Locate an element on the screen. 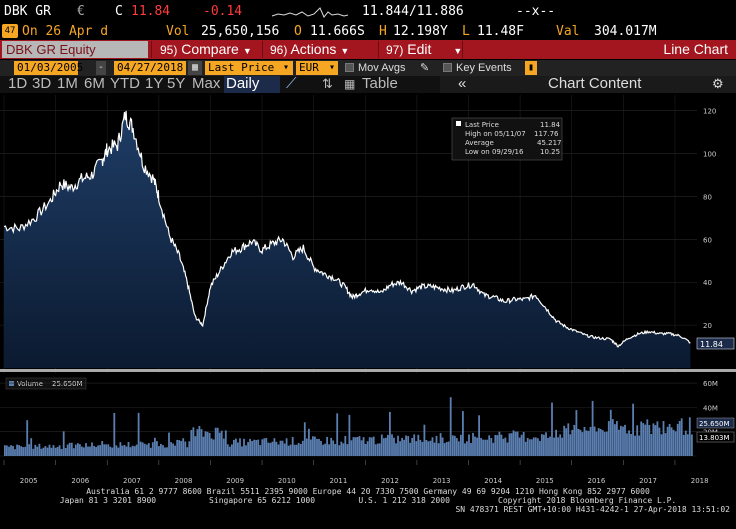  end-date-field: 04/27/2018 is located at coordinates (150, 68).